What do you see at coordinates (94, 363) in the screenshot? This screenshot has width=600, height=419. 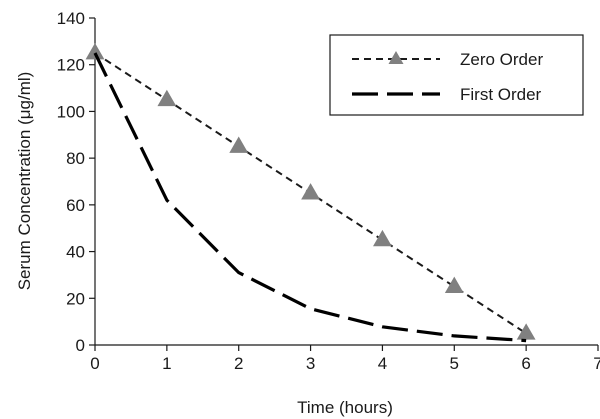 I see `x-tick-label: 0` at bounding box center [94, 363].